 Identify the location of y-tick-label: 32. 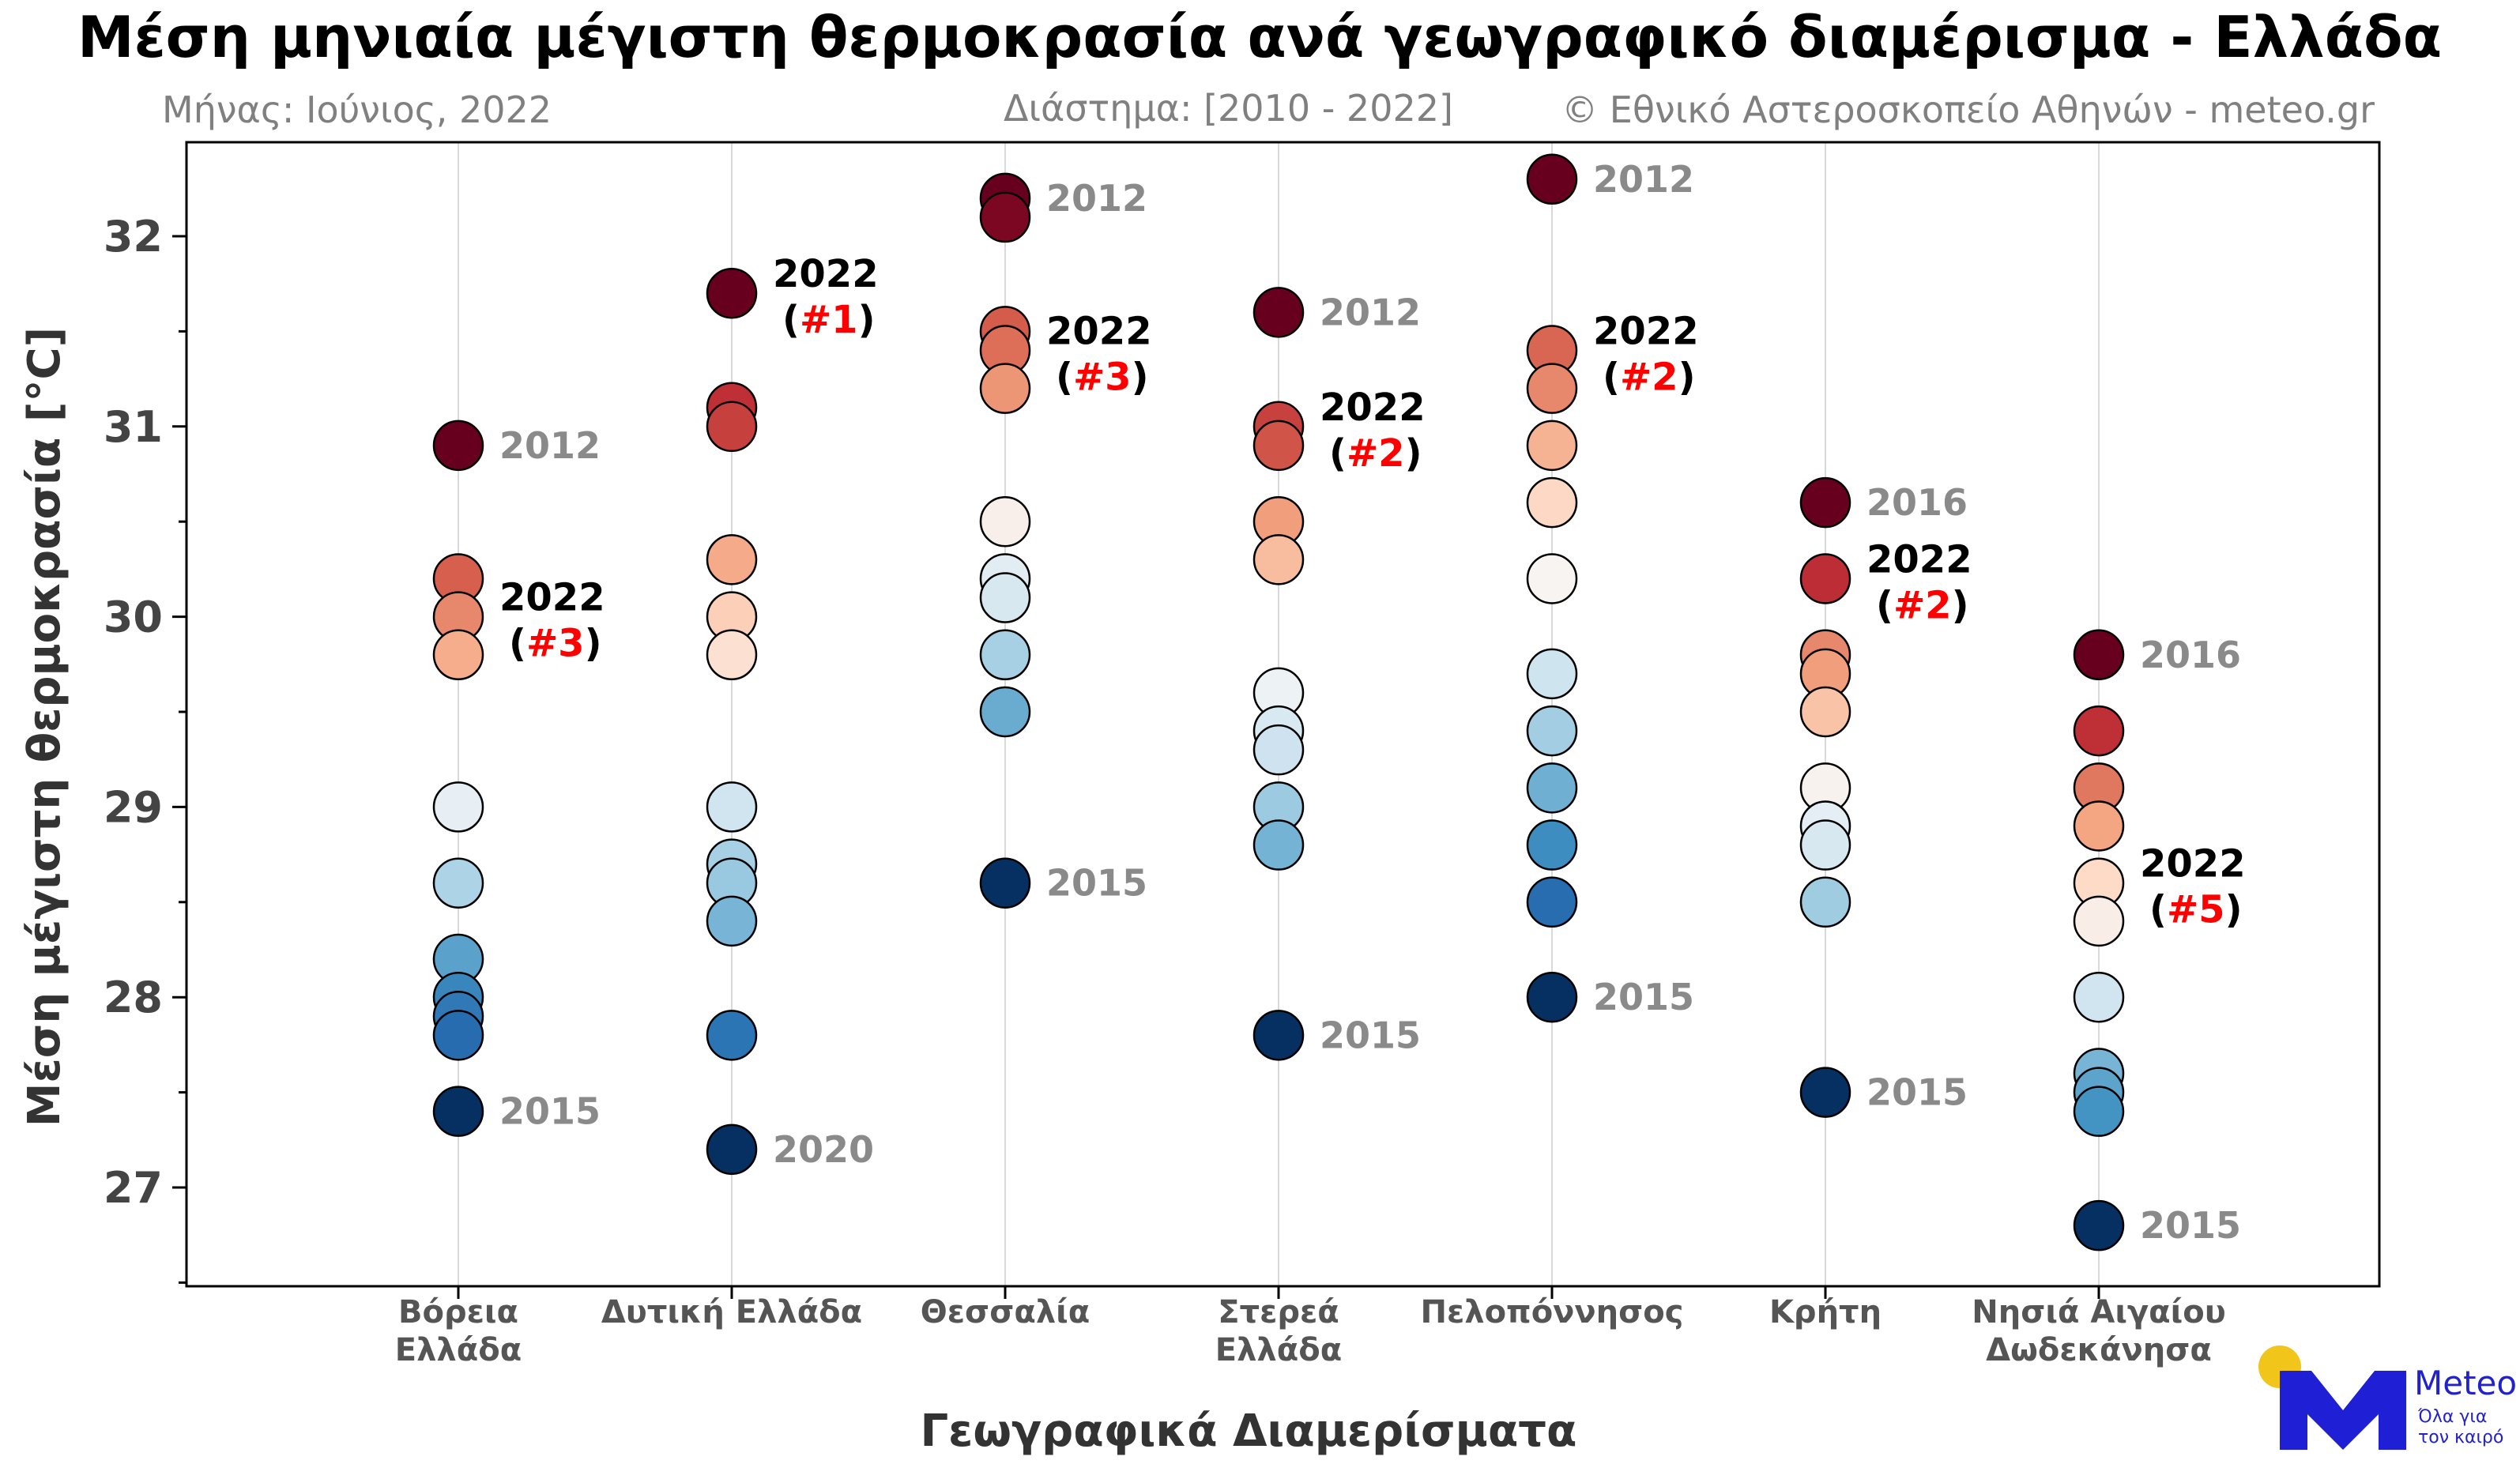
(133, 237).